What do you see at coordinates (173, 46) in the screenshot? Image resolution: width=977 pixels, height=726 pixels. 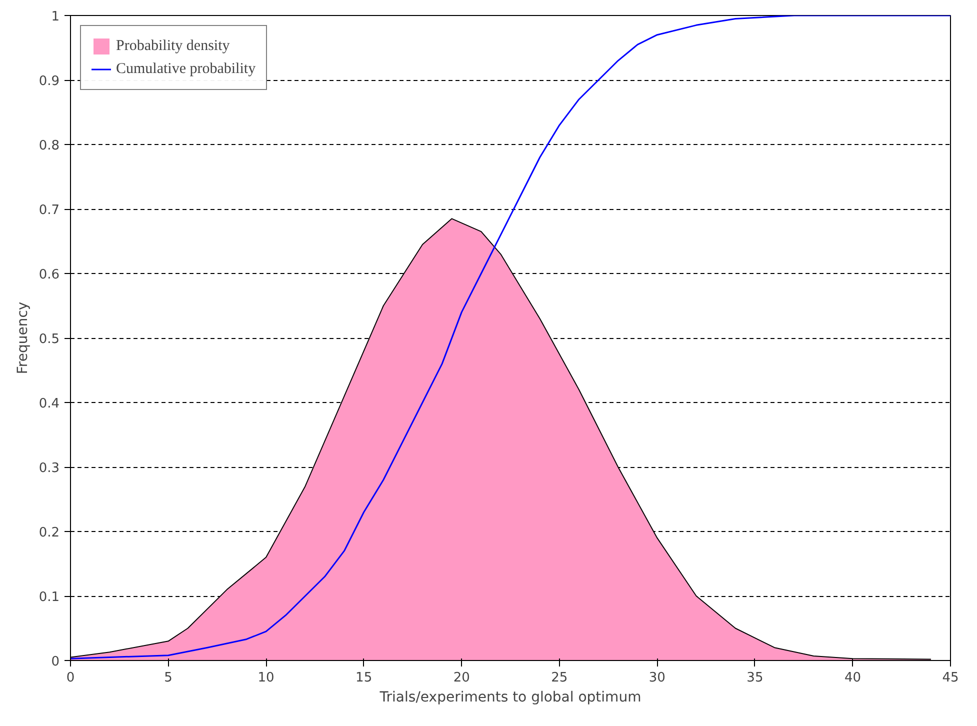 I see `legend-label: Probability density` at bounding box center [173, 46].